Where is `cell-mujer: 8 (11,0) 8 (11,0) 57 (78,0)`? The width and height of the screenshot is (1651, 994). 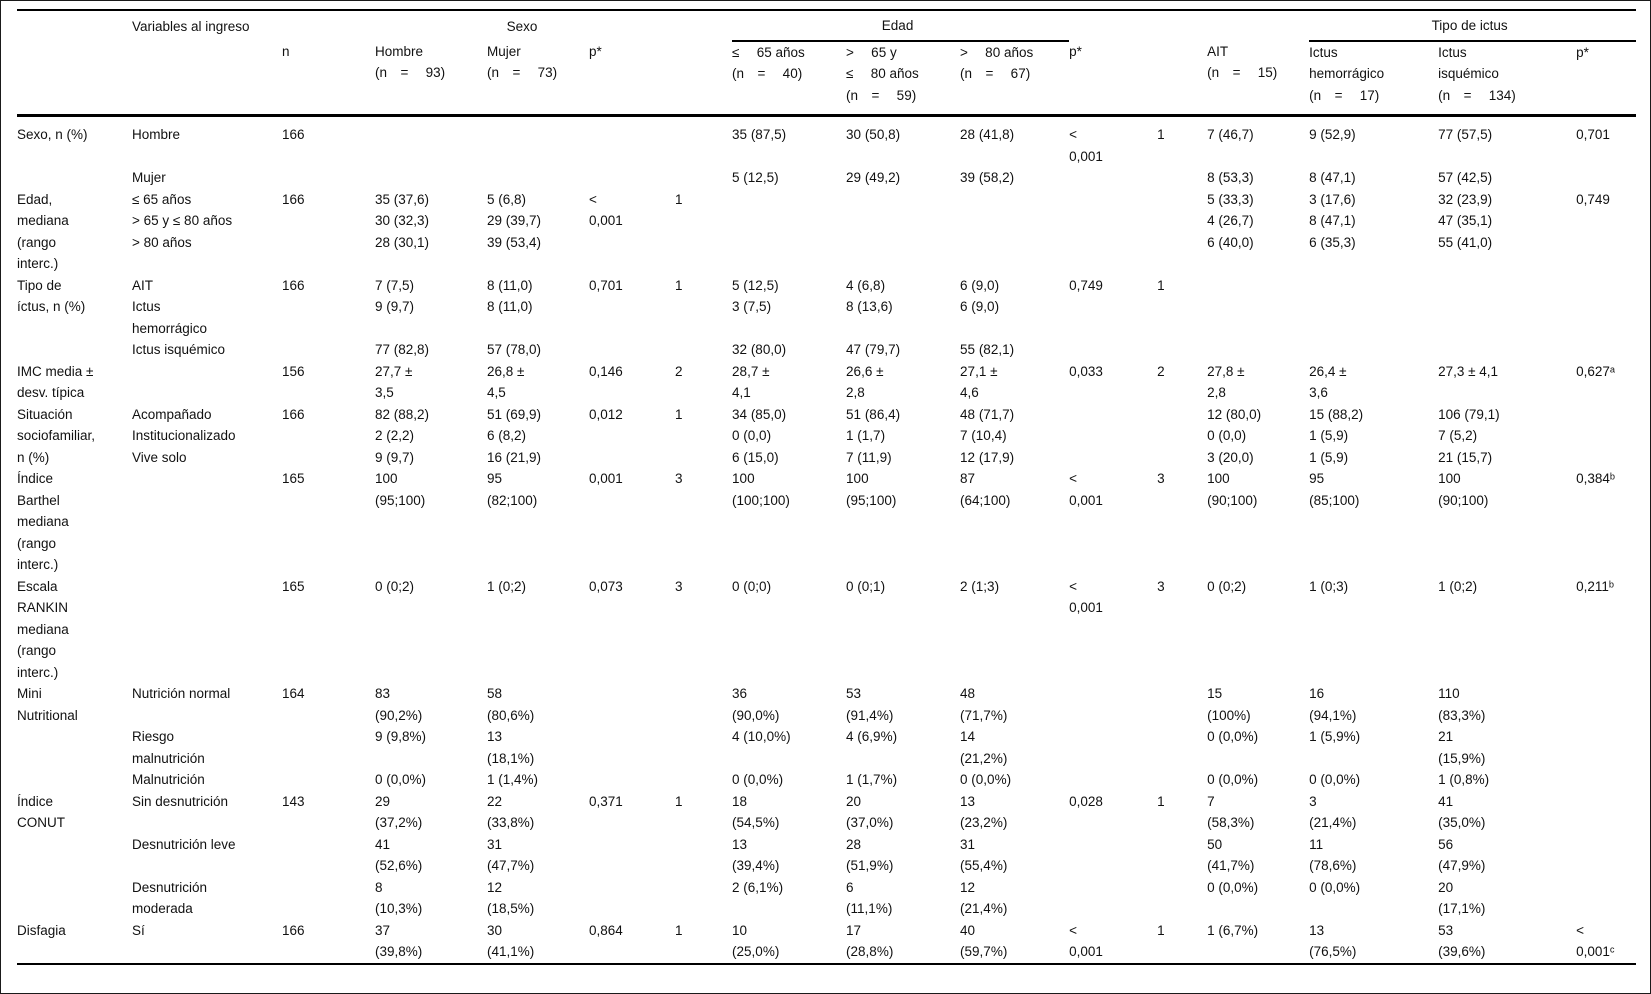
cell-mujer: 8 (11,0) 8 (11,0) 57 (78,0) is located at coordinates (514, 317).